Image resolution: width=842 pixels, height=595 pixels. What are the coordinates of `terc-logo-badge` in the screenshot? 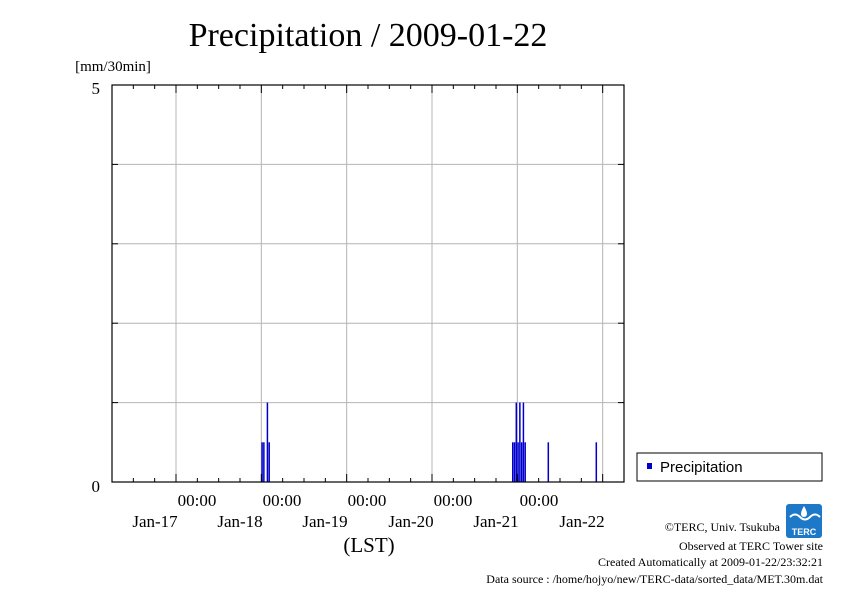 It's located at (804, 521).